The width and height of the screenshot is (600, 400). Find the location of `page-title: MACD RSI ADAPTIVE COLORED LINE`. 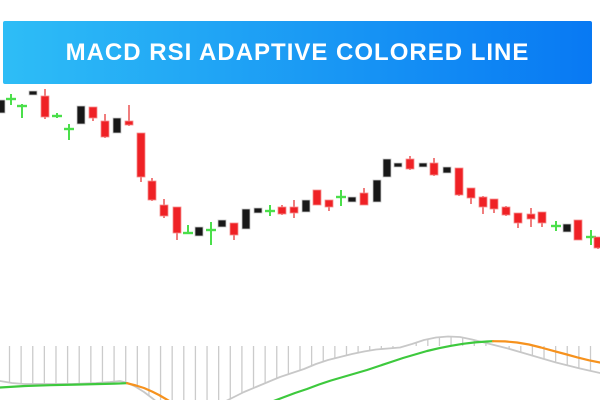

page-title: MACD RSI ADAPTIVE COLORED LINE is located at coordinates (297, 52).